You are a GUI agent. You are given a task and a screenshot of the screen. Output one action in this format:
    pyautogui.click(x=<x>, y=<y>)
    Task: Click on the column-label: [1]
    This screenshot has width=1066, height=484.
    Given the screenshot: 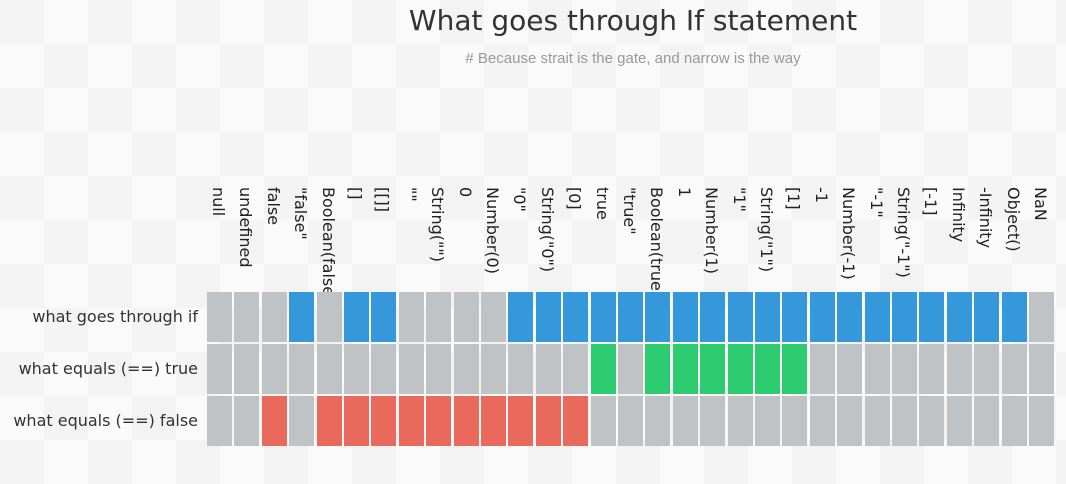 What is the action you would take?
    pyautogui.click(x=794, y=198)
    